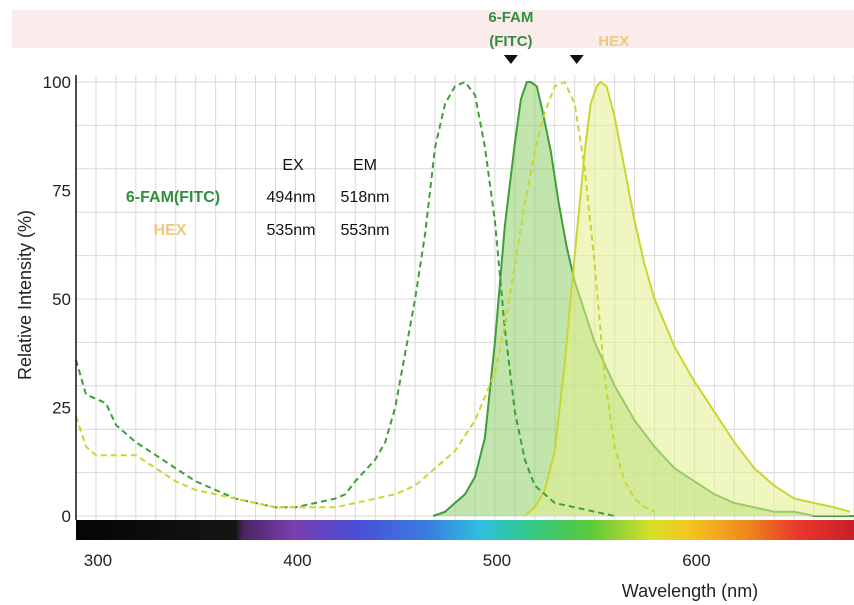 The height and width of the screenshot is (605, 854). Describe the element at coordinates (66, 516) in the screenshot. I see `y-tick-label: 0` at that location.